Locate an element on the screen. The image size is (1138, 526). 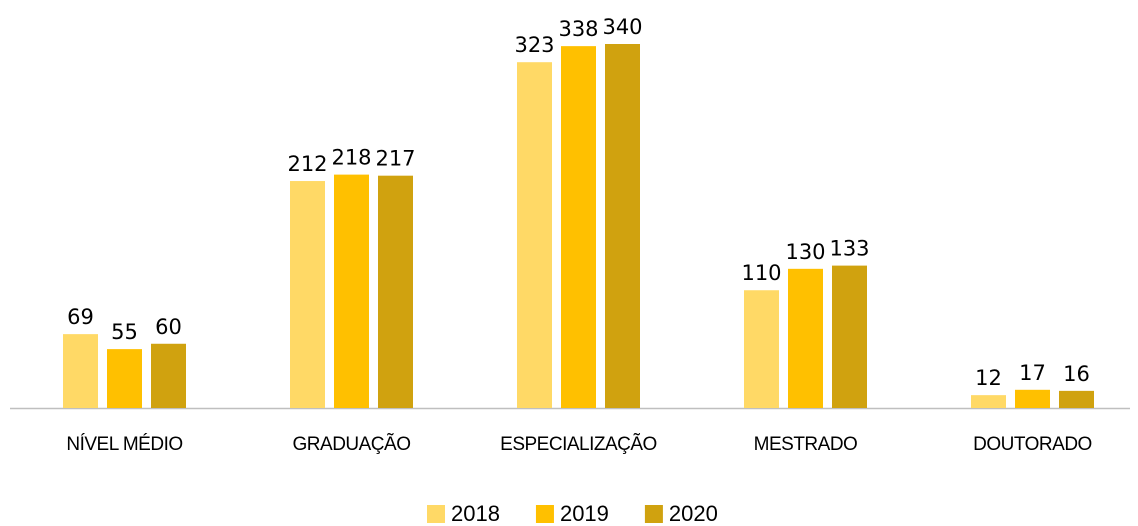
value-label: 217 is located at coordinates (395, 159).